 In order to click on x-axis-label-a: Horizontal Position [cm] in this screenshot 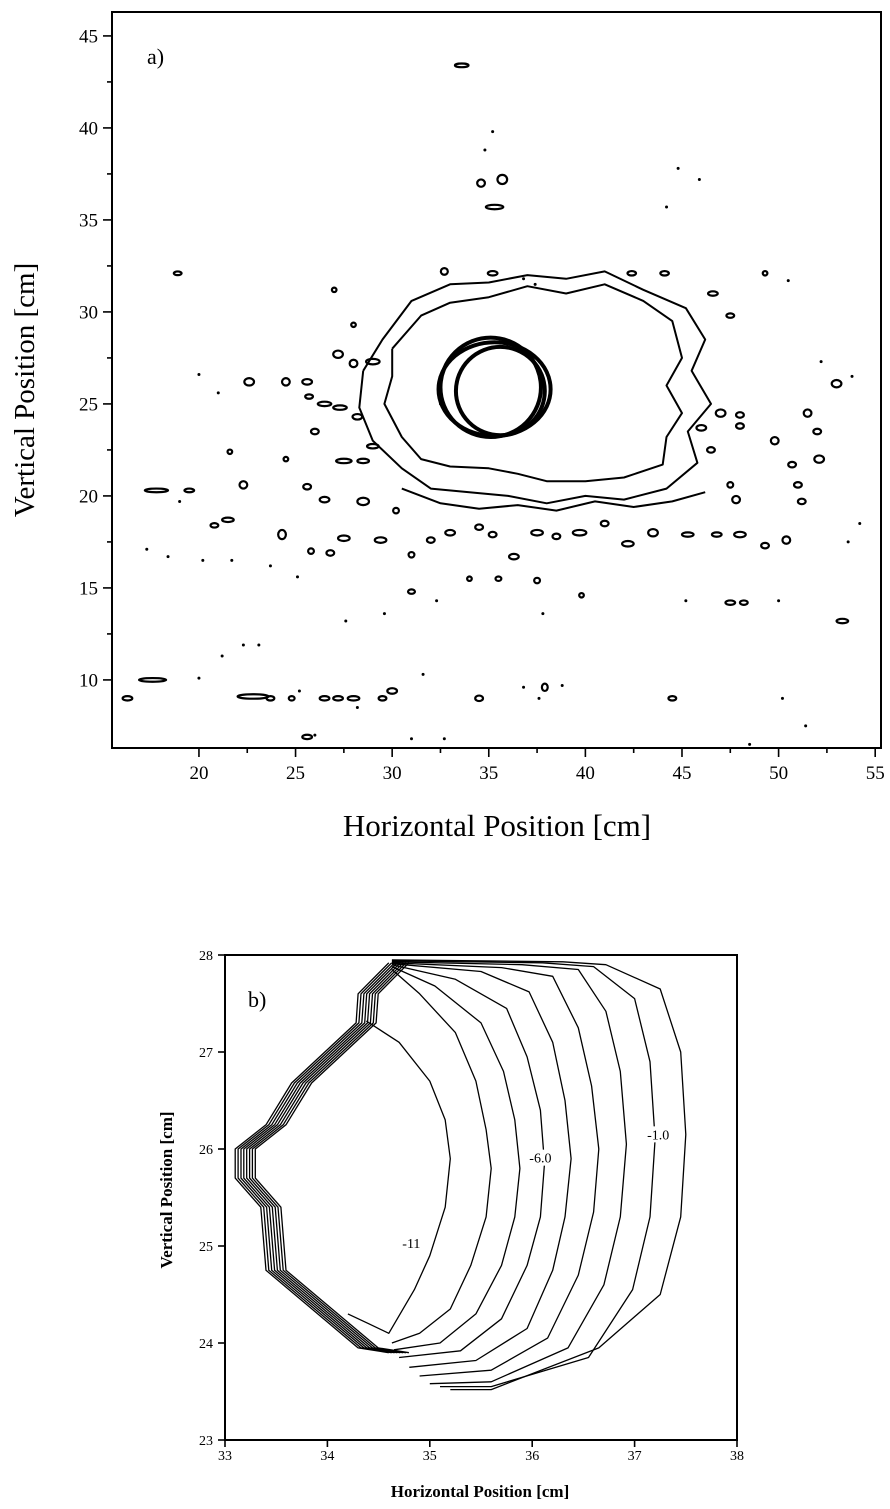, I will do `click(497, 825)`.